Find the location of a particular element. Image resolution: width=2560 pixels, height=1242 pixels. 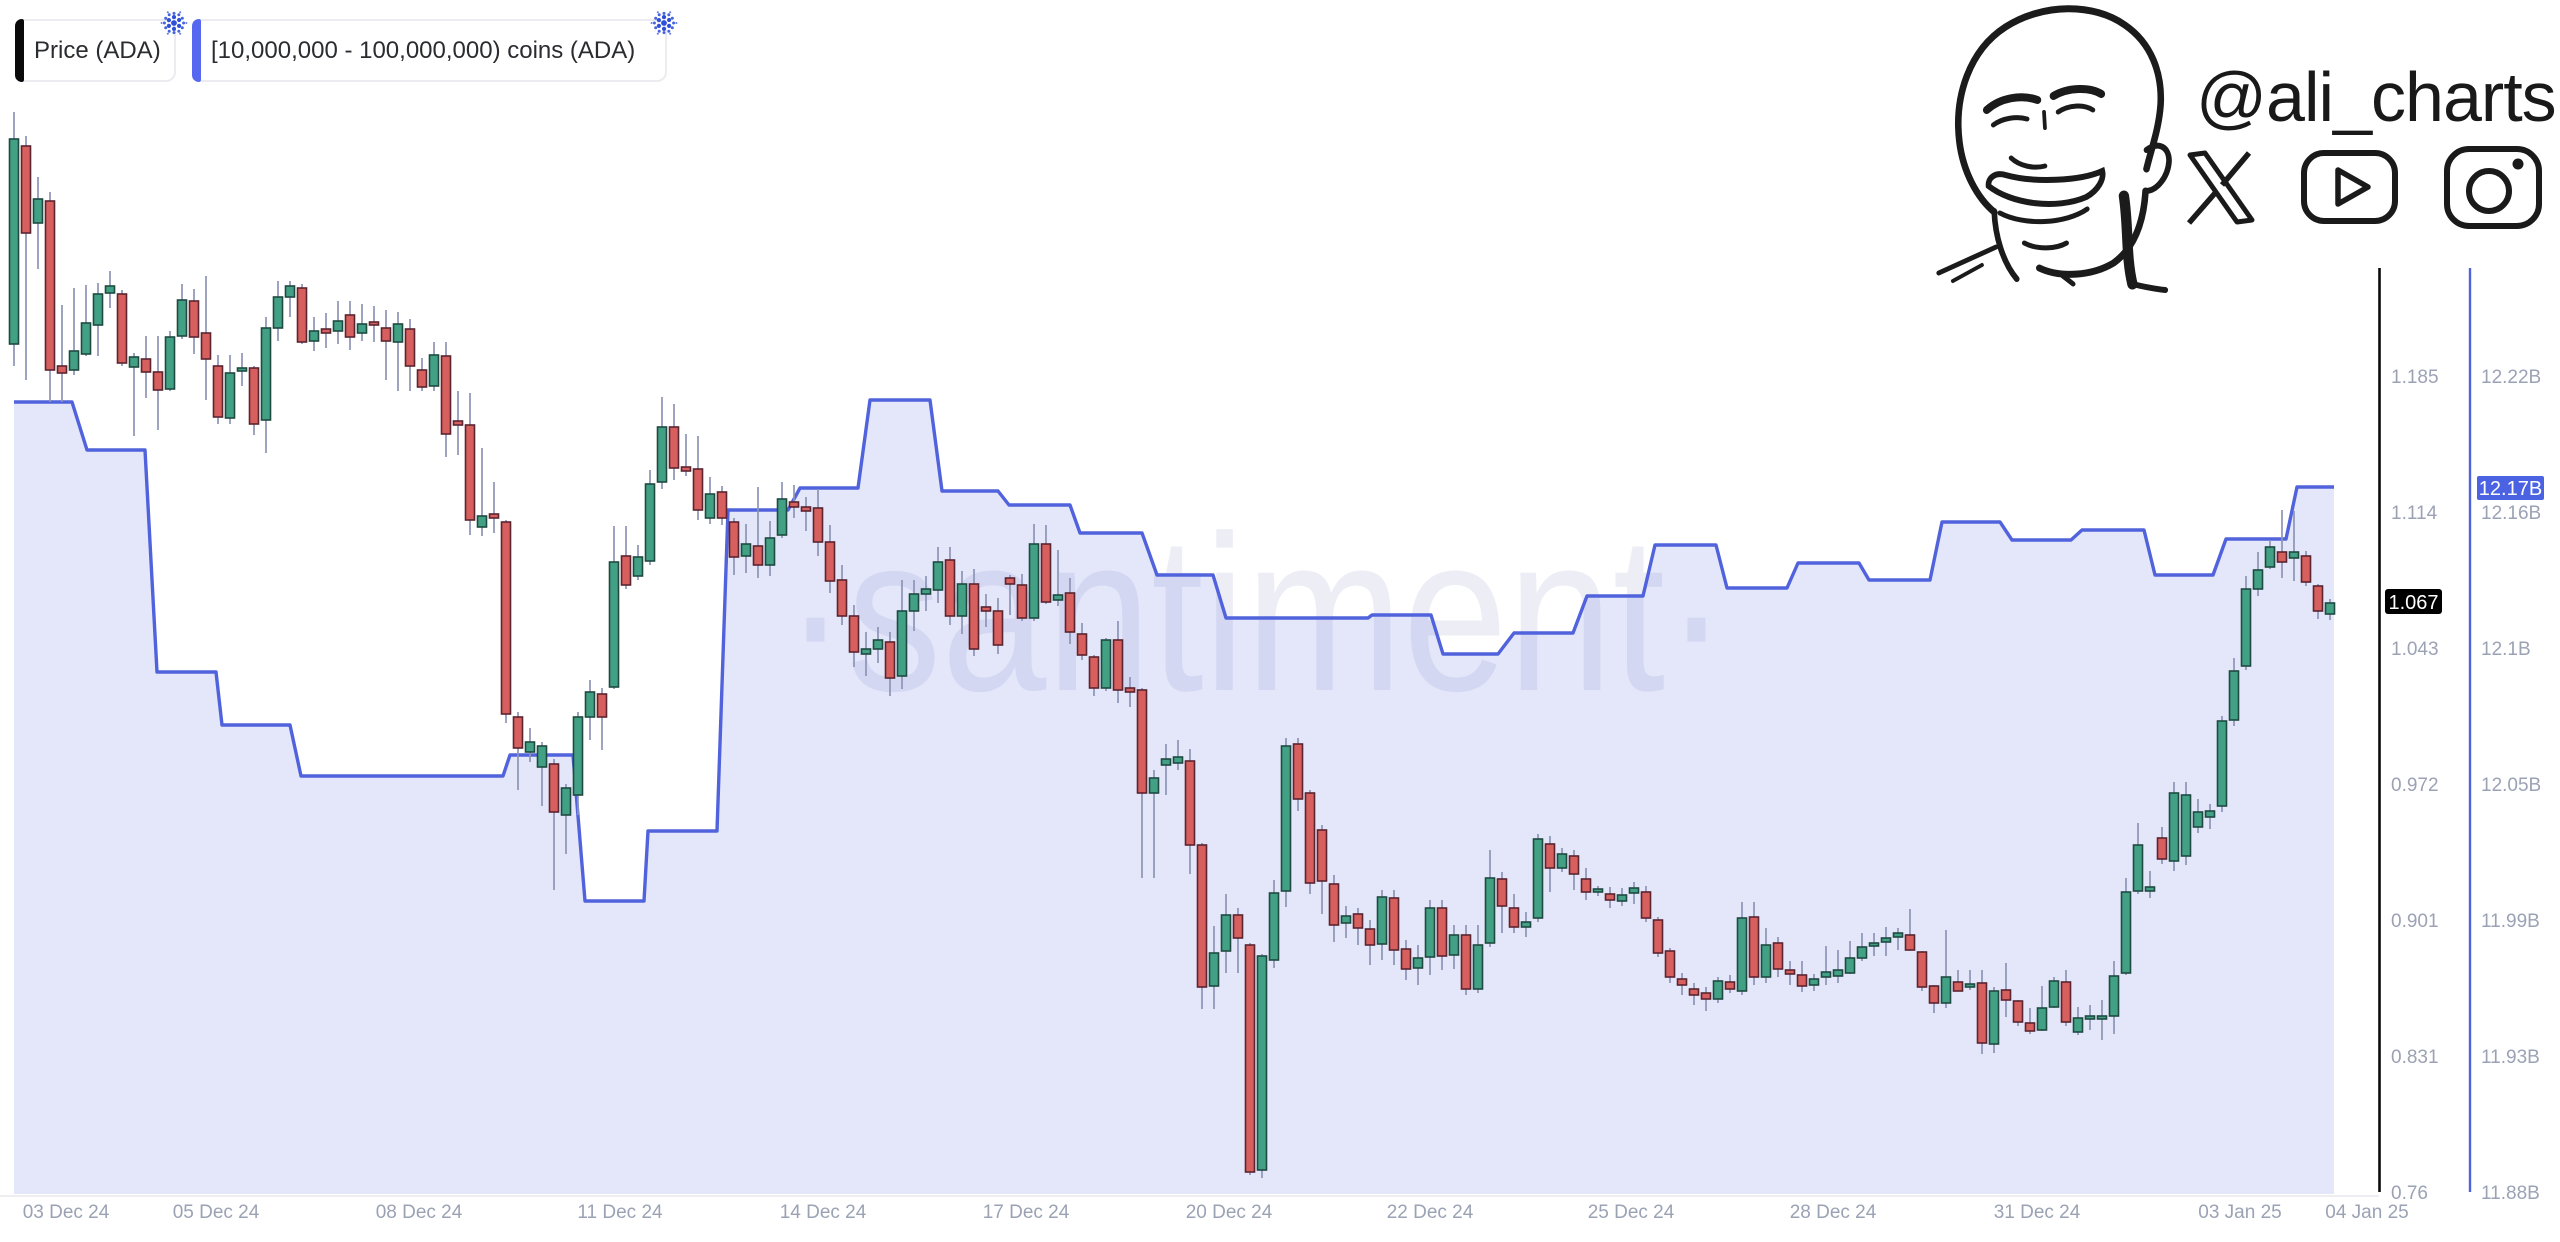

svg-text: 1.185 is located at coordinates (2415, 377).